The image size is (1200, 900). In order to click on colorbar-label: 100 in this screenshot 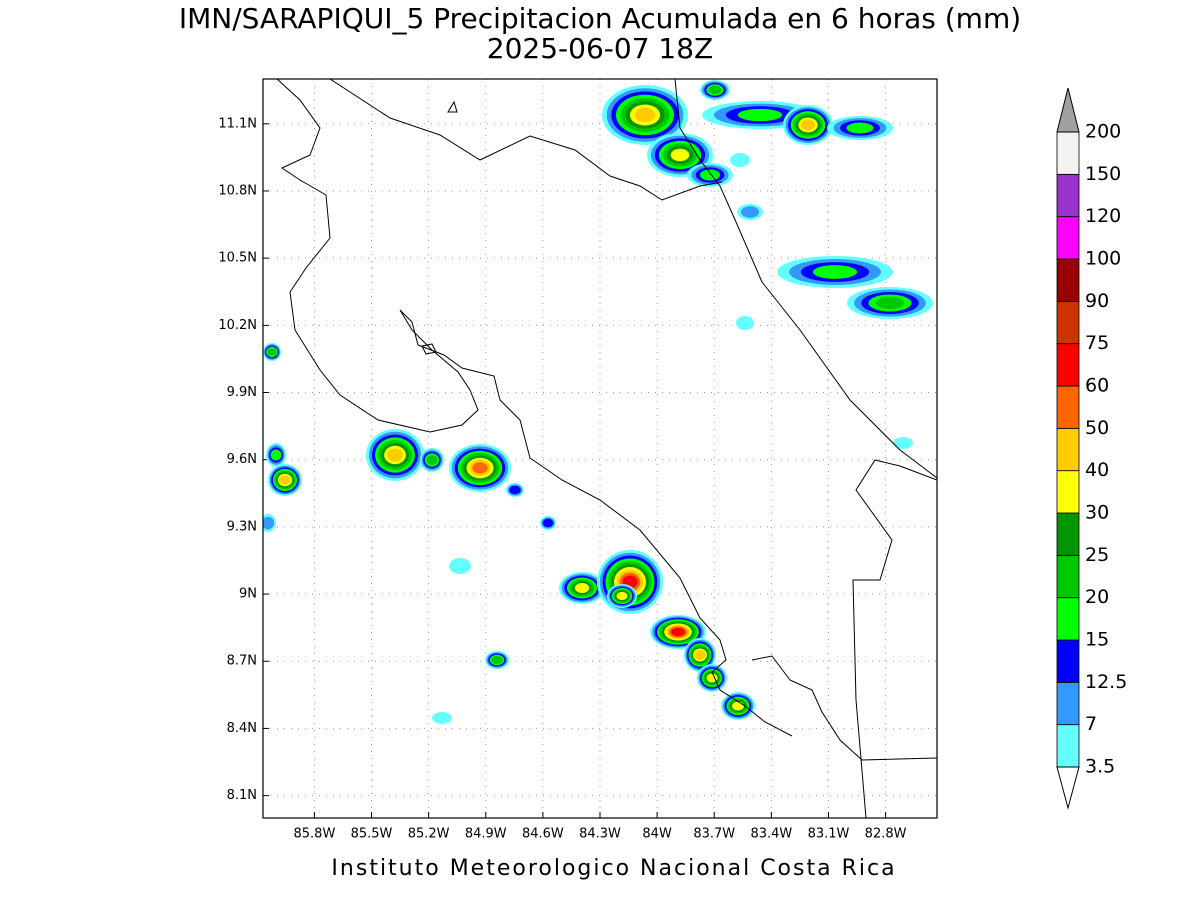, I will do `click(1103, 259)`.